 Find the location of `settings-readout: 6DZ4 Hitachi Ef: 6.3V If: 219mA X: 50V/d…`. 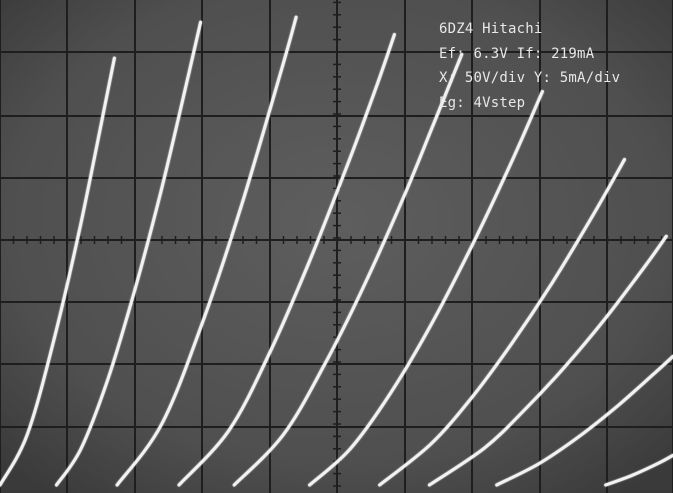

settings-readout: 6DZ4 Hitachi Ef: 6.3V If: 219mA X: 50V/d… is located at coordinates (529, 66).